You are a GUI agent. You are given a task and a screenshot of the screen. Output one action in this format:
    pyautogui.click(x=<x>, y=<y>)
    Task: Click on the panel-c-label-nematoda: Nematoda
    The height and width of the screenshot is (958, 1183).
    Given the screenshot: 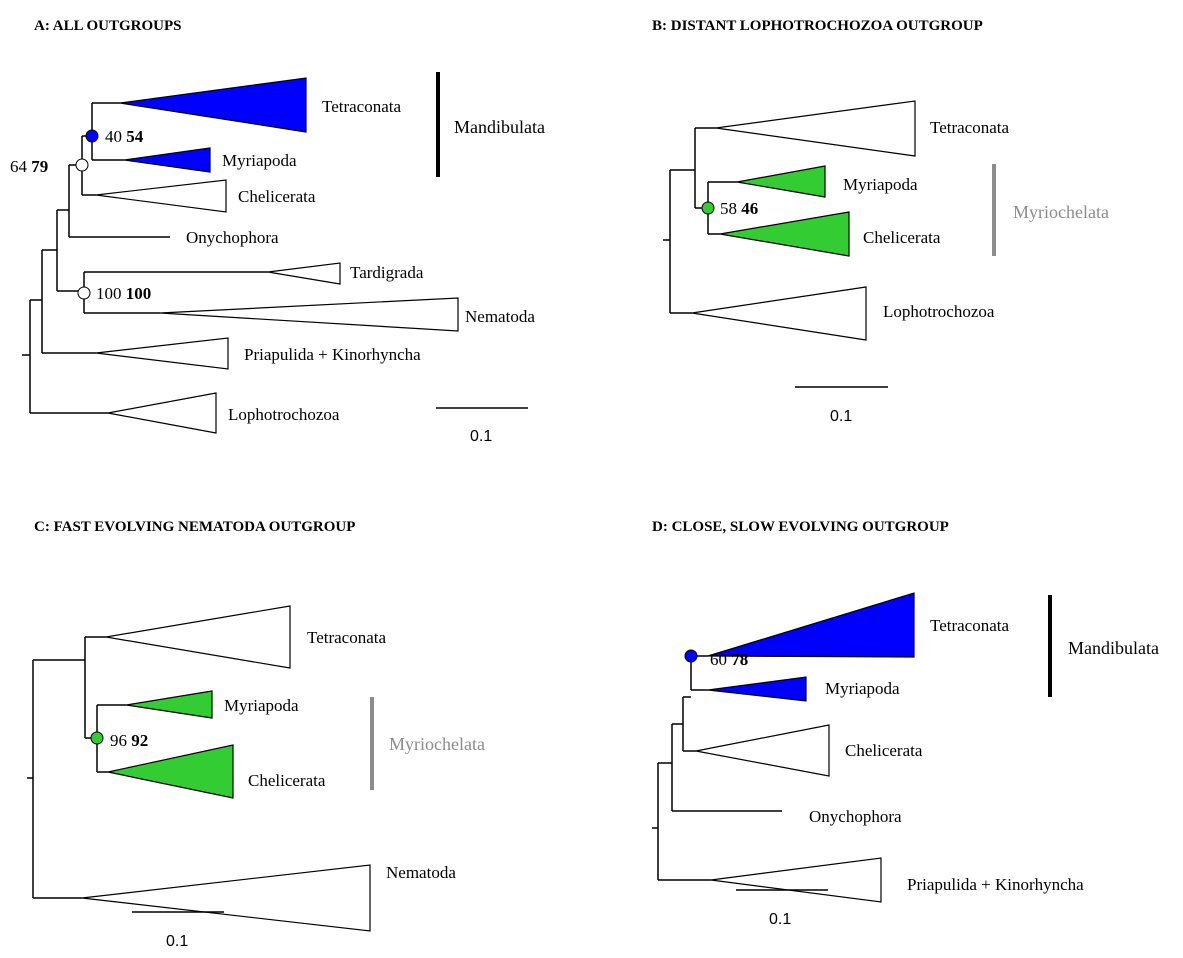 What is the action you would take?
    pyautogui.click(x=421, y=872)
    